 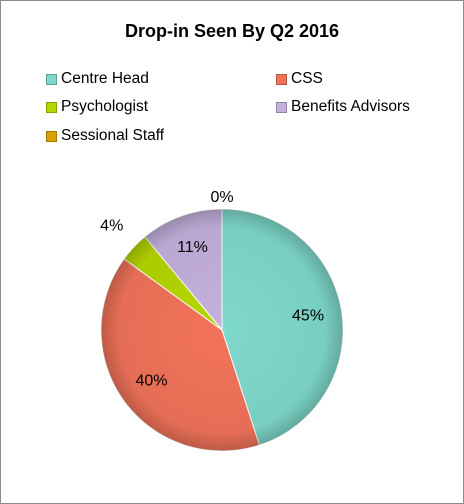 I want to click on legend-item-benefits-advisors: Benefits Advisors, so click(x=343, y=107).